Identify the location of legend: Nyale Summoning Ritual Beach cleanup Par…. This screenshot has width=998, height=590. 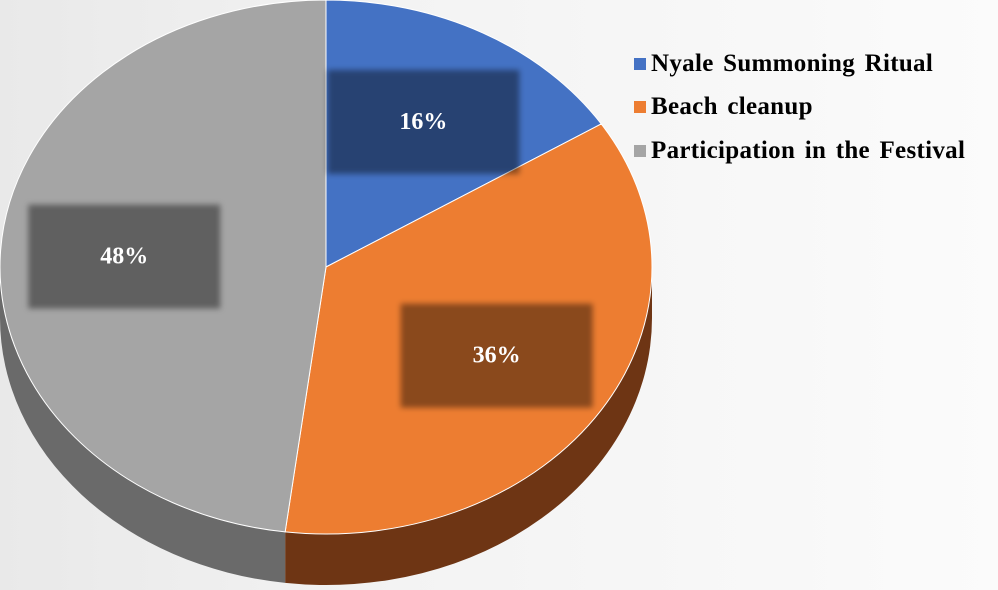
(799, 107).